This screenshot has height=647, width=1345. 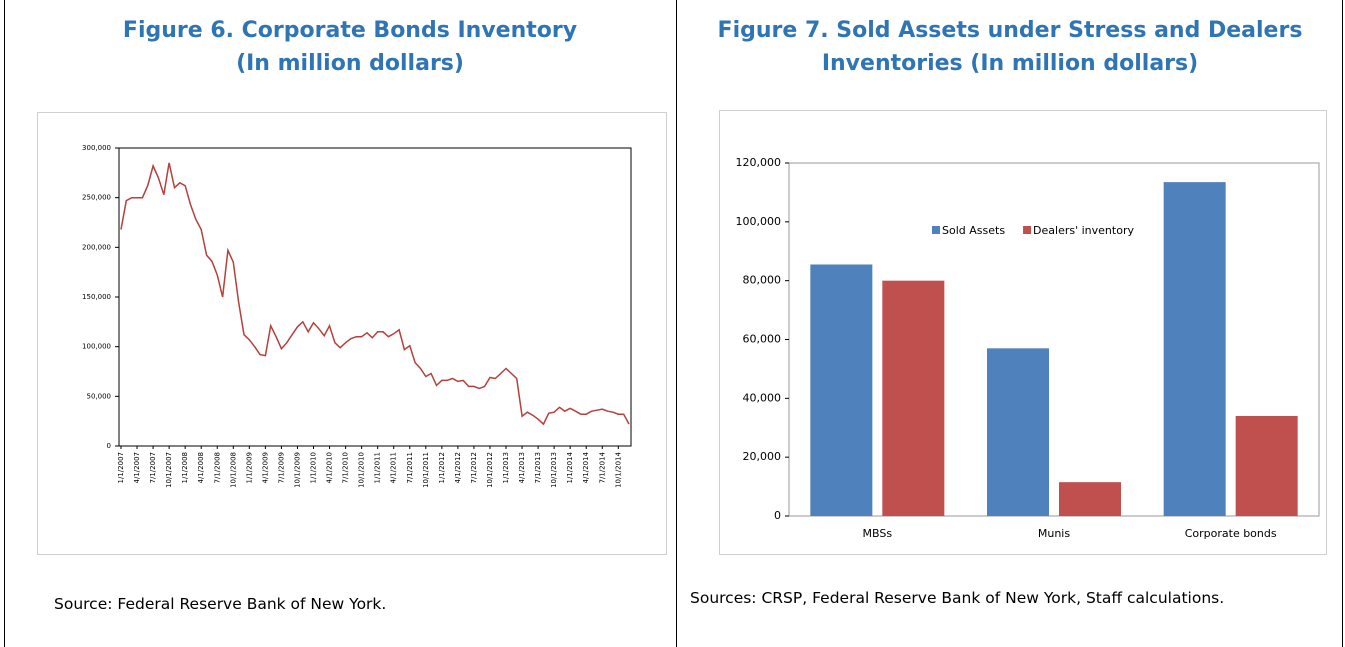 What do you see at coordinates (96, 148) in the screenshot?
I see `y-tick-label: 300,000` at bounding box center [96, 148].